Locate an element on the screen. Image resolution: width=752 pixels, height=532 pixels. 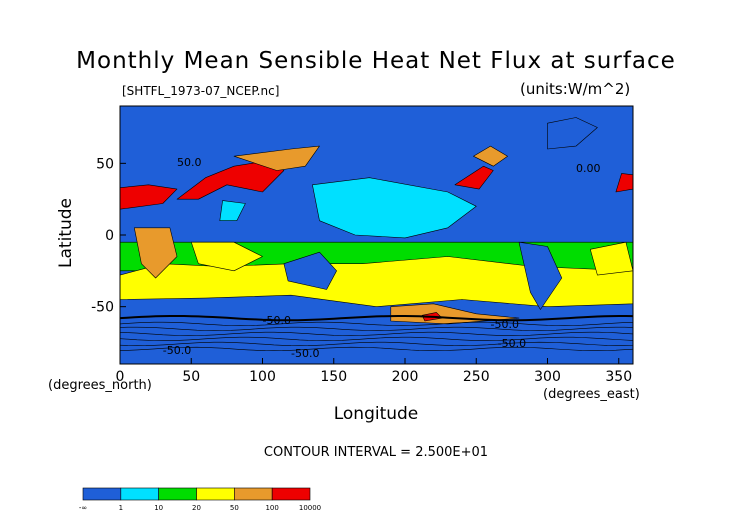
contour-interval-label: CONTOUR INTERVAL = 2.500E+01 is located at coordinates (376, 452).